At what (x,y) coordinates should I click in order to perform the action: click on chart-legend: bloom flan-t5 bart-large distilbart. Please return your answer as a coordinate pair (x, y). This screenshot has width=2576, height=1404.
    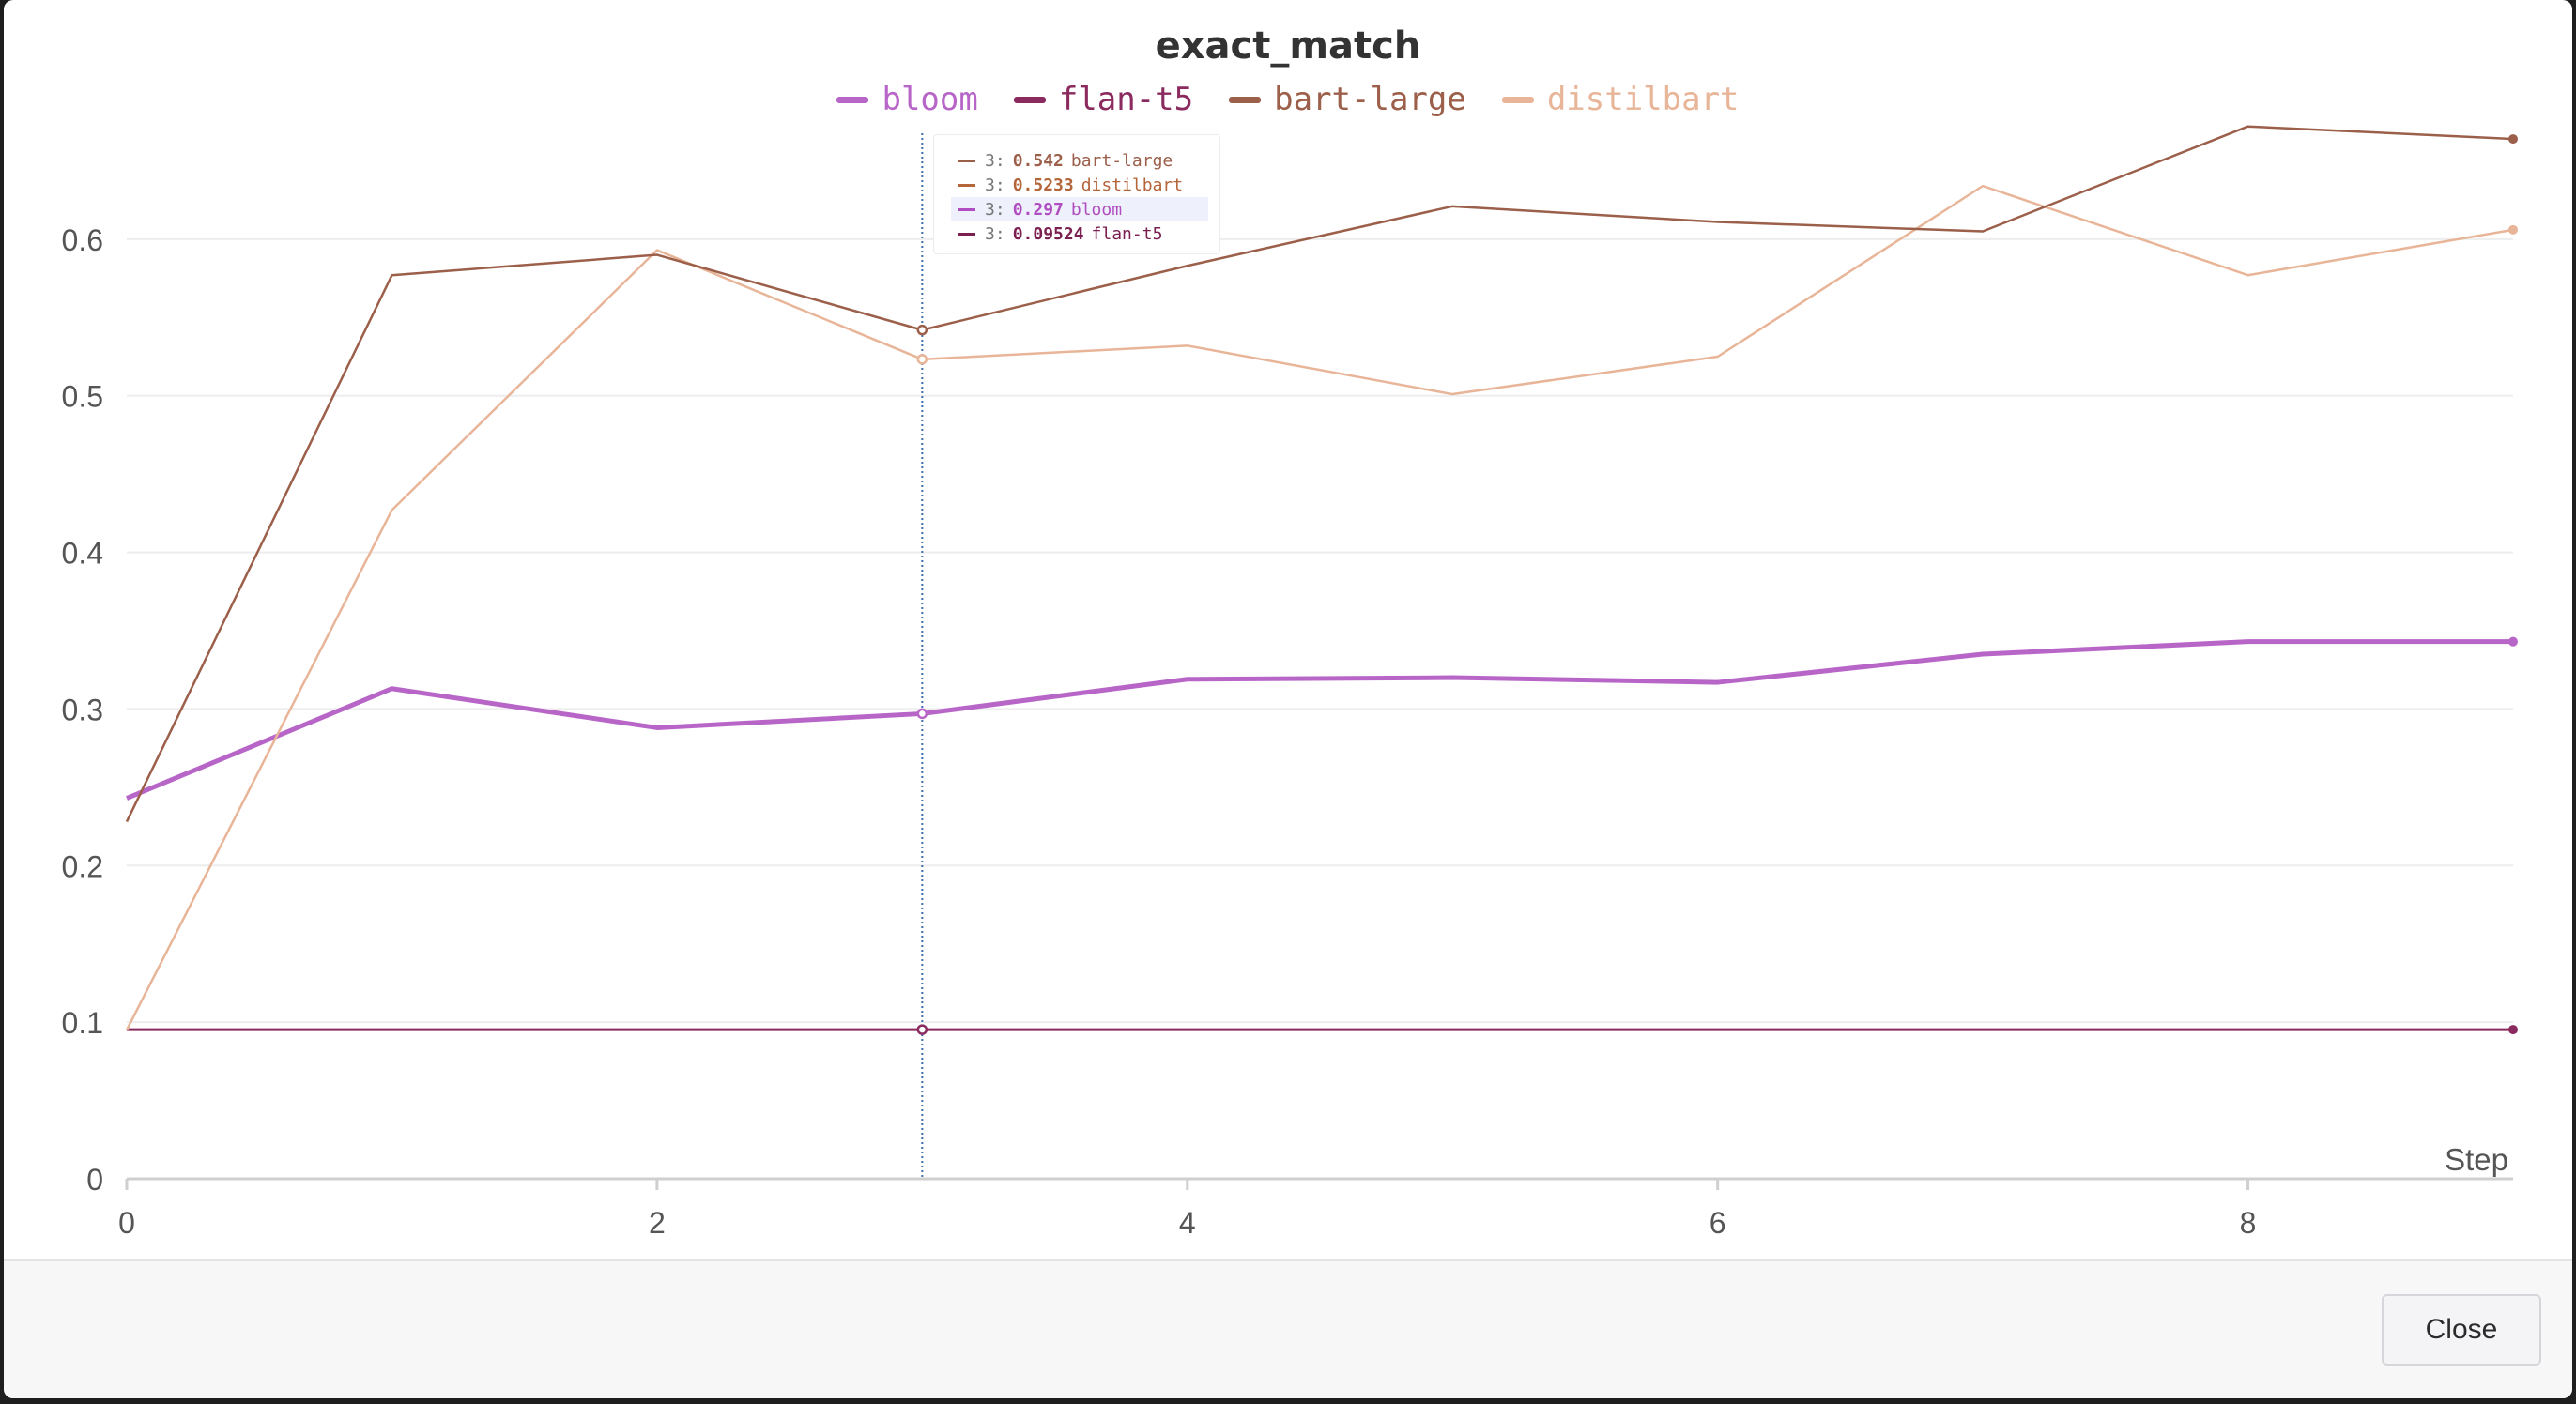
    Looking at the image, I should click on (1288, 99).